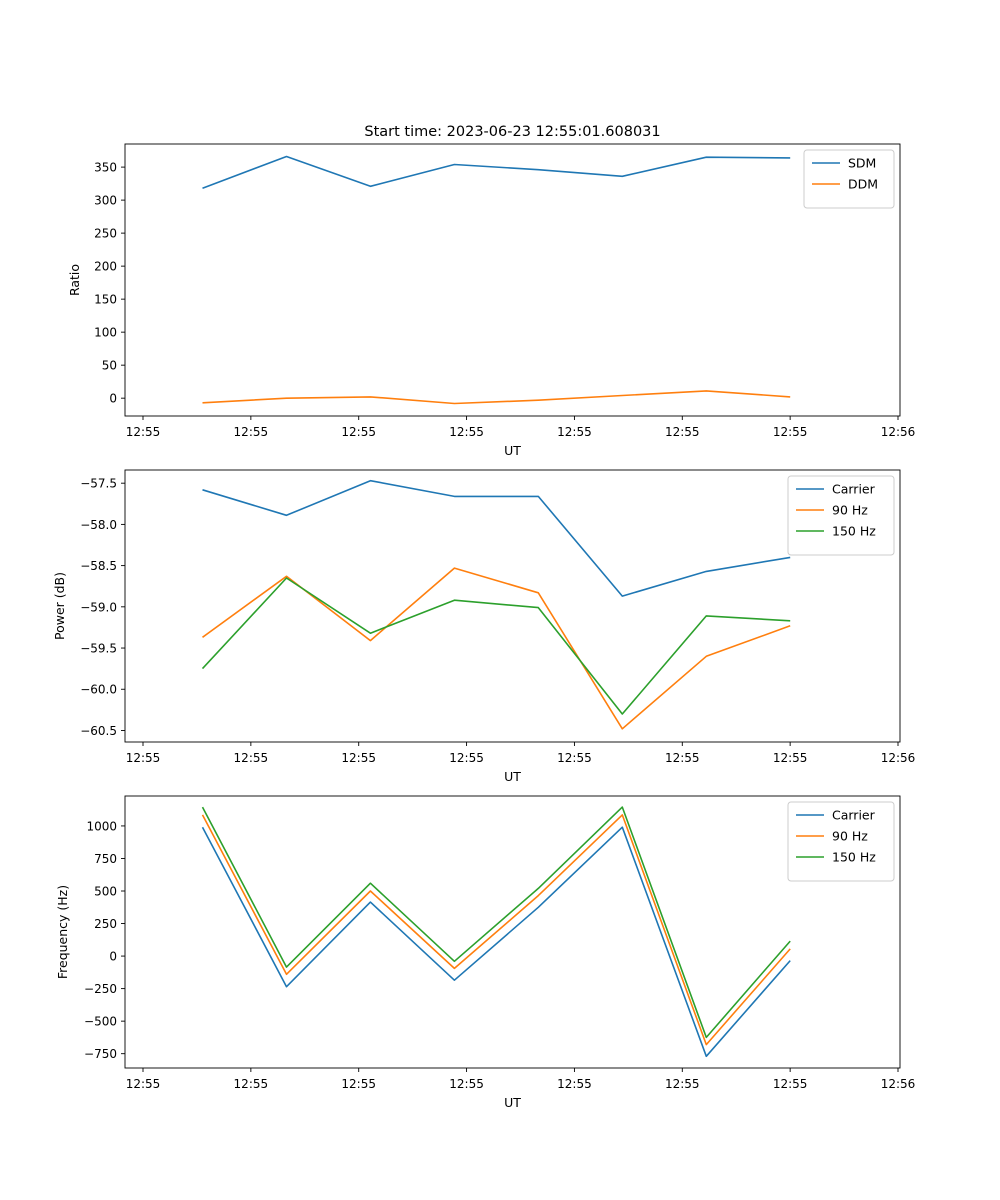  What do you see at coordinates (863, 184) in the screenshot?
I see `legend-label: DDM` at bounding box center [863, 184].